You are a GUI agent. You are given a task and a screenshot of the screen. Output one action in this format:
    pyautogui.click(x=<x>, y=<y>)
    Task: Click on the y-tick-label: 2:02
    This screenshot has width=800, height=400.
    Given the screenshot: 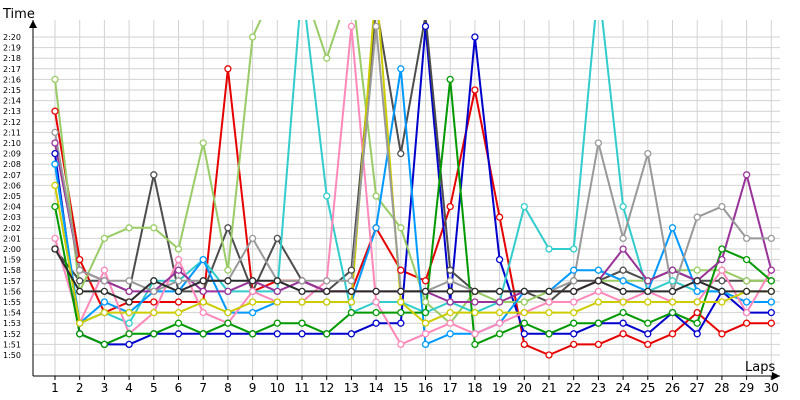 What is the action you would take?
    pyautogui.click(x=12, y=228)
    